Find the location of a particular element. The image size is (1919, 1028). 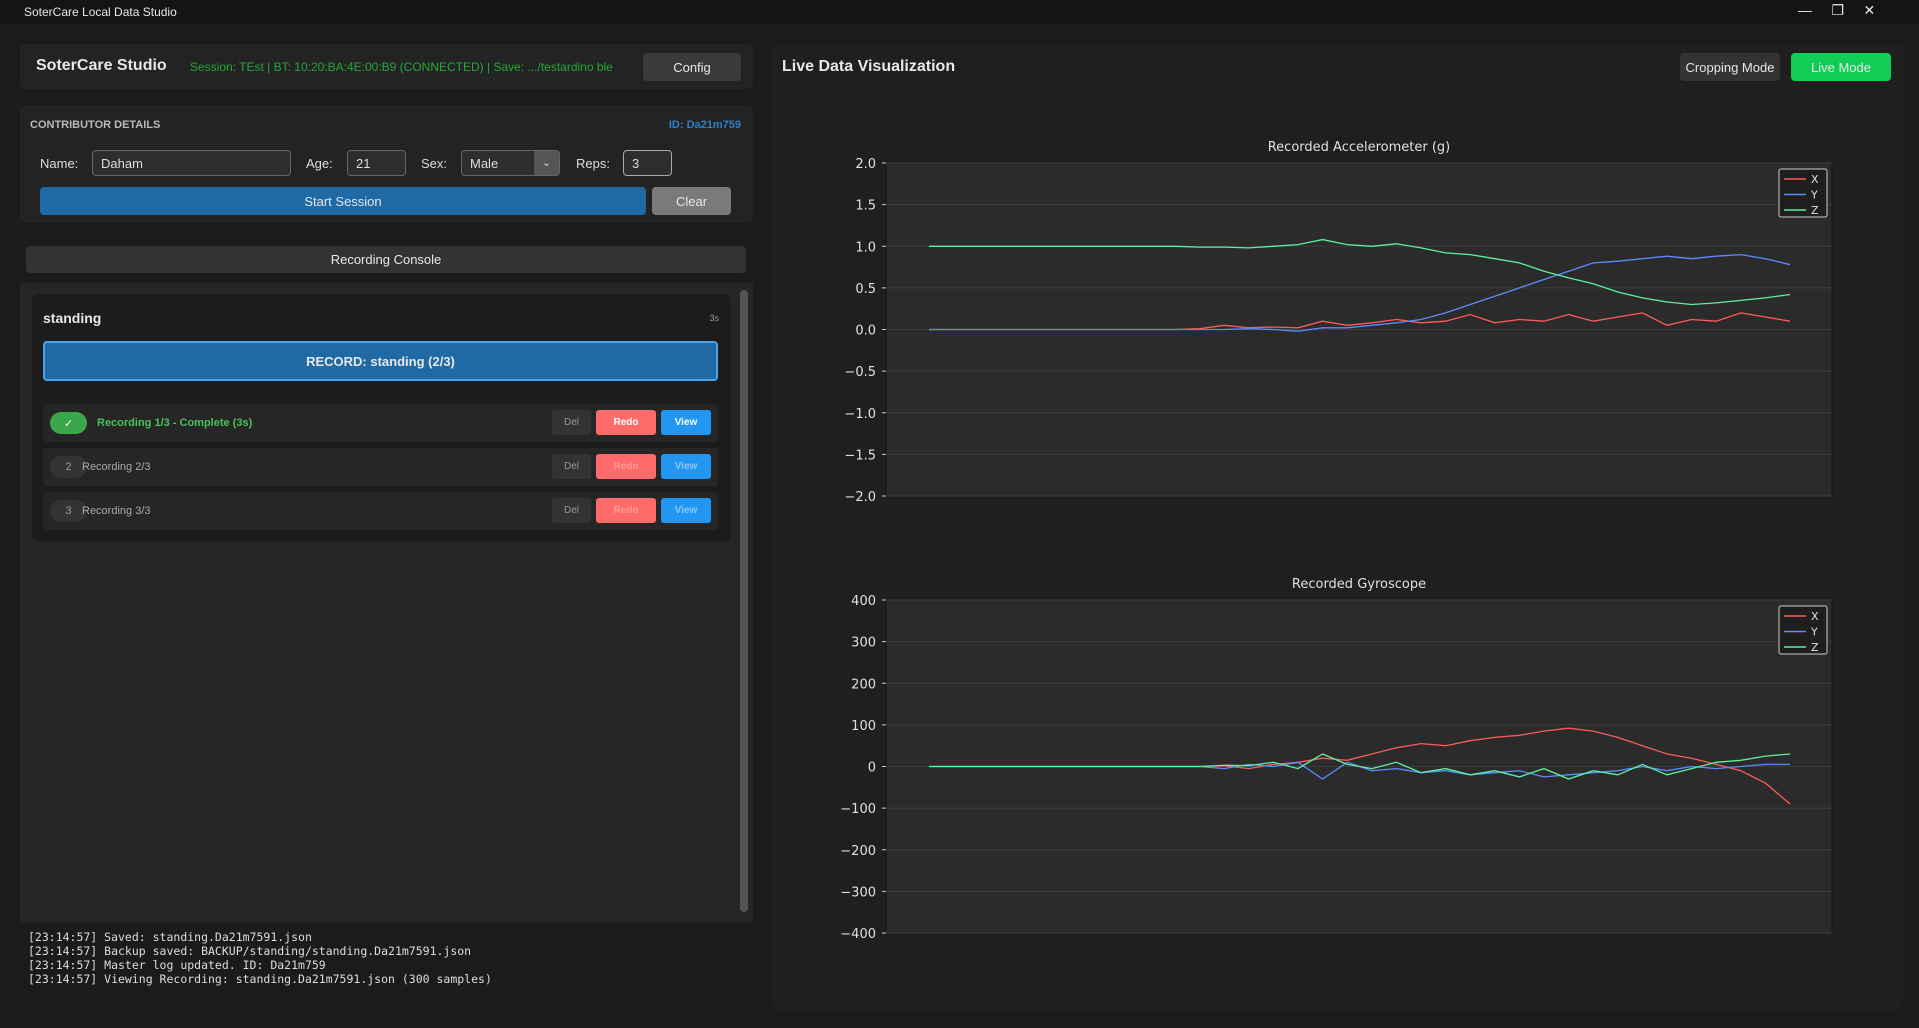

y-tick-label: −100 is located at coordinates (858, 809).